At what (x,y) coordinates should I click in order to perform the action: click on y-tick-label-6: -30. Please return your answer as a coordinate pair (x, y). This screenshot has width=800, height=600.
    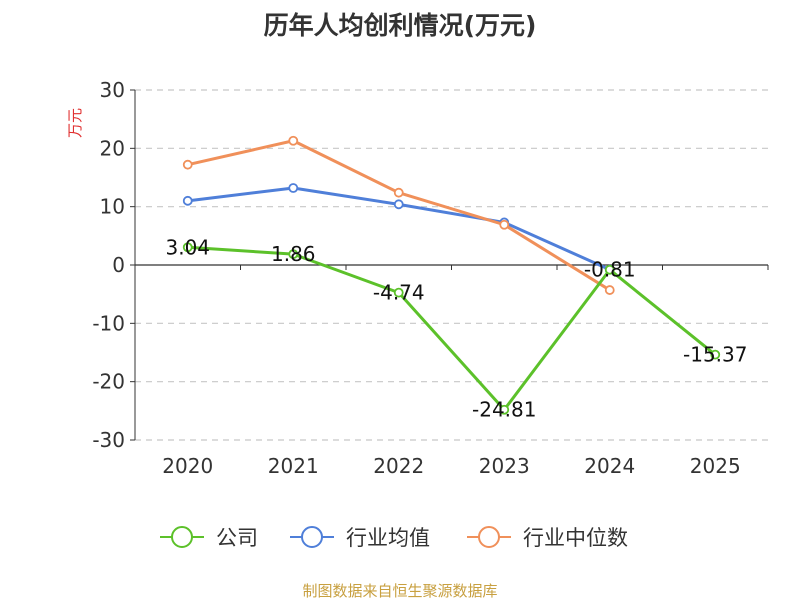
    Looking at the image, I should click on (108, 440).